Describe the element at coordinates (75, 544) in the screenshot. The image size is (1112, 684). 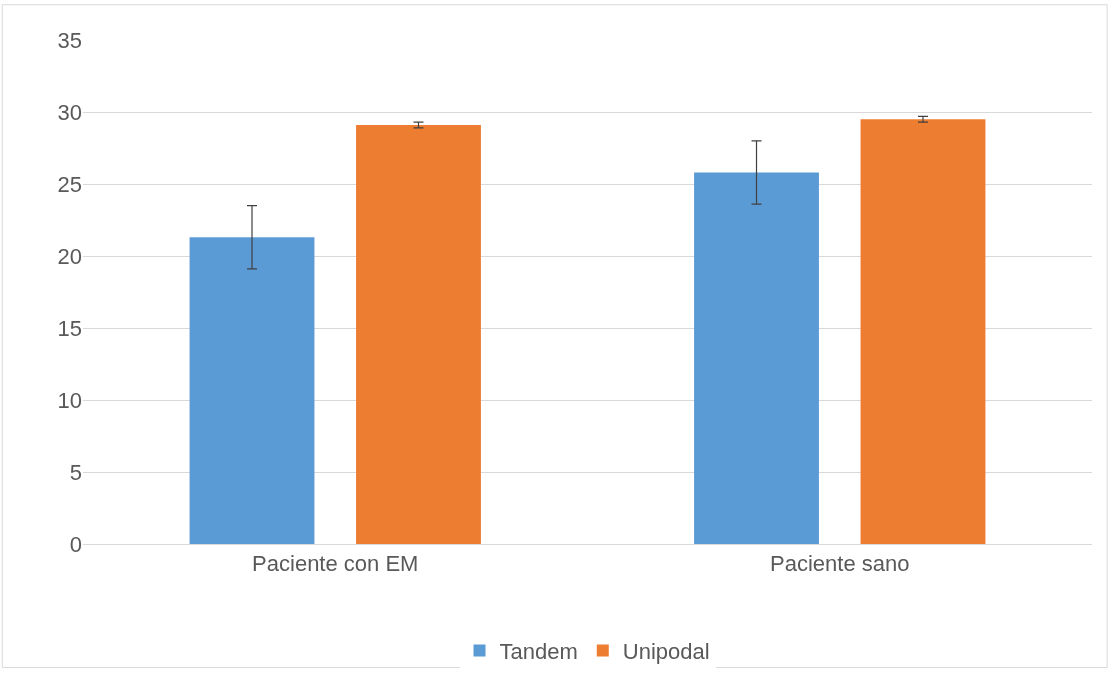
I see `y-tick-label: 0` at that location.